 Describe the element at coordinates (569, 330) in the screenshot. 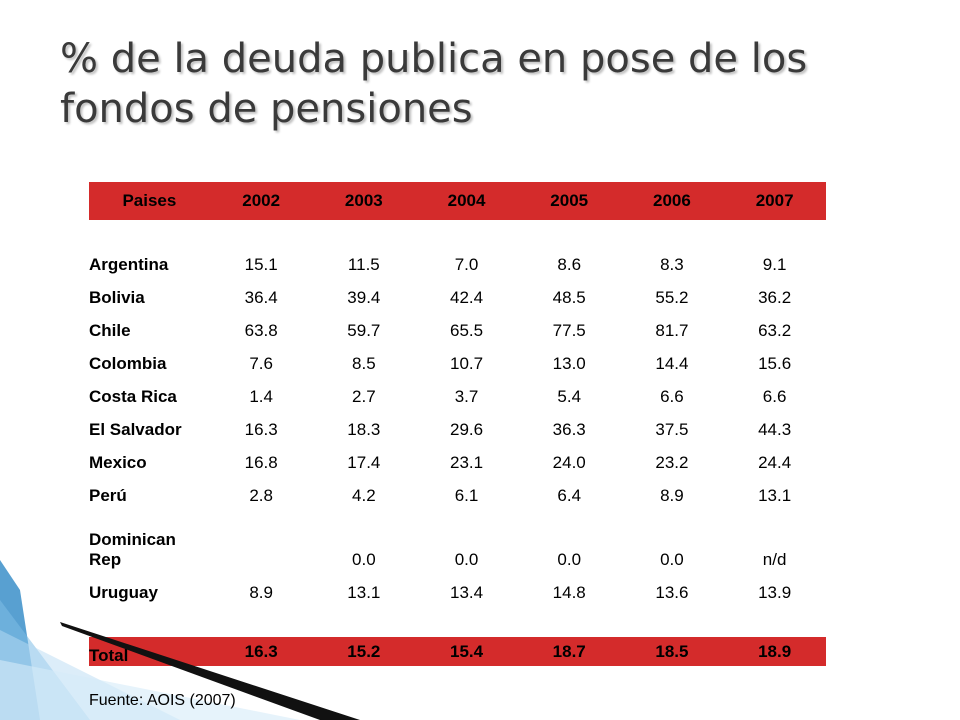

I see `value-cell: 77.5` at that location.